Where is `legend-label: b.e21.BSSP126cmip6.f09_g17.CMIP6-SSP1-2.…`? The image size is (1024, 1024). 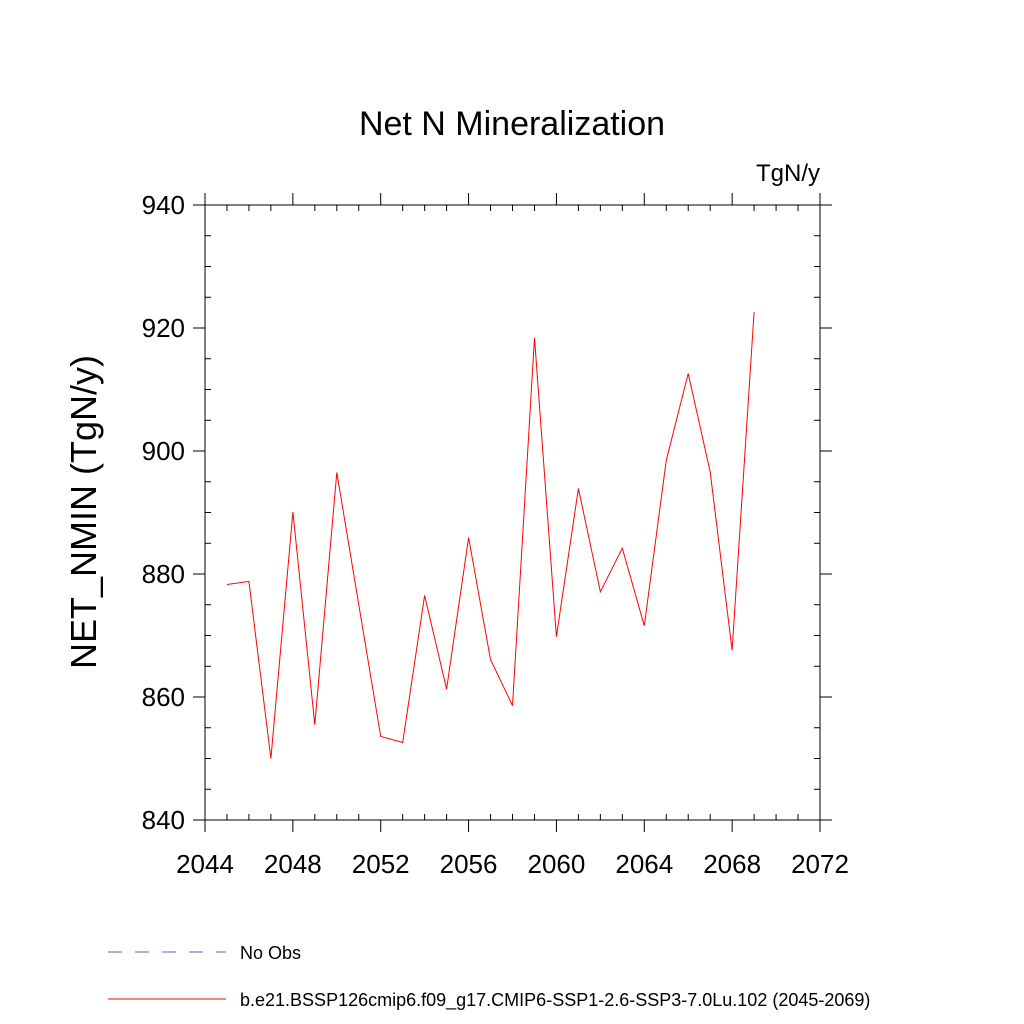
legend-label: b.e21.BSSP126cmip6.f09_g17.CMIP6-SSP1-2.… is located at coordinates (555, 1000).